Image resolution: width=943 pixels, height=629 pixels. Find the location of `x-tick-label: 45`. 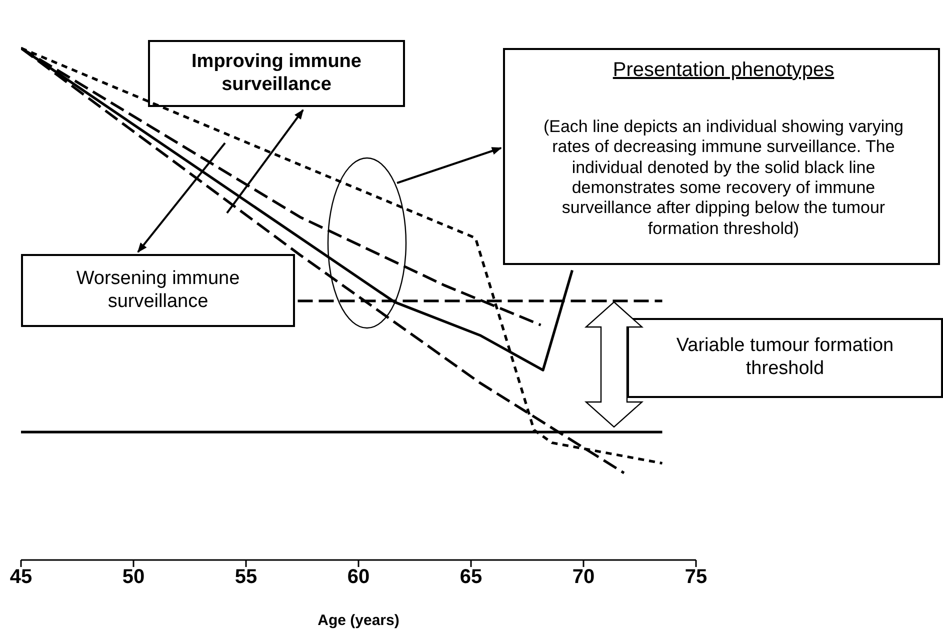

x-tick-label: 45 is located at coordinates (21, 577).